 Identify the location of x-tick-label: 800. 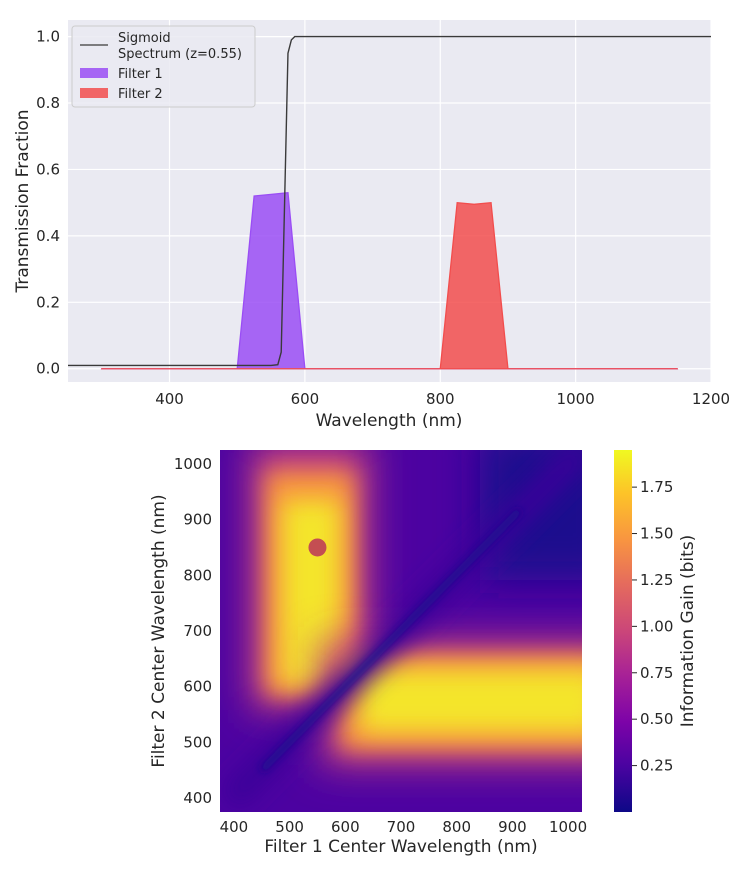
(440, 399).